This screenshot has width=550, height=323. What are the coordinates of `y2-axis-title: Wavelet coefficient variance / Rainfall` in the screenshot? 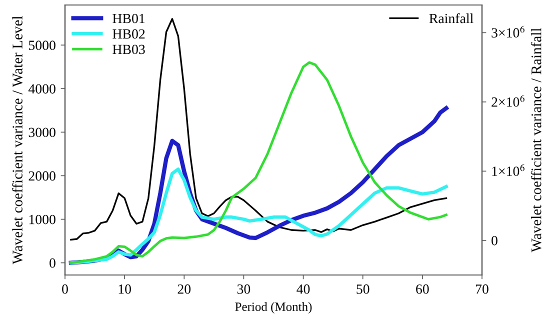 It's located at (536, 140).